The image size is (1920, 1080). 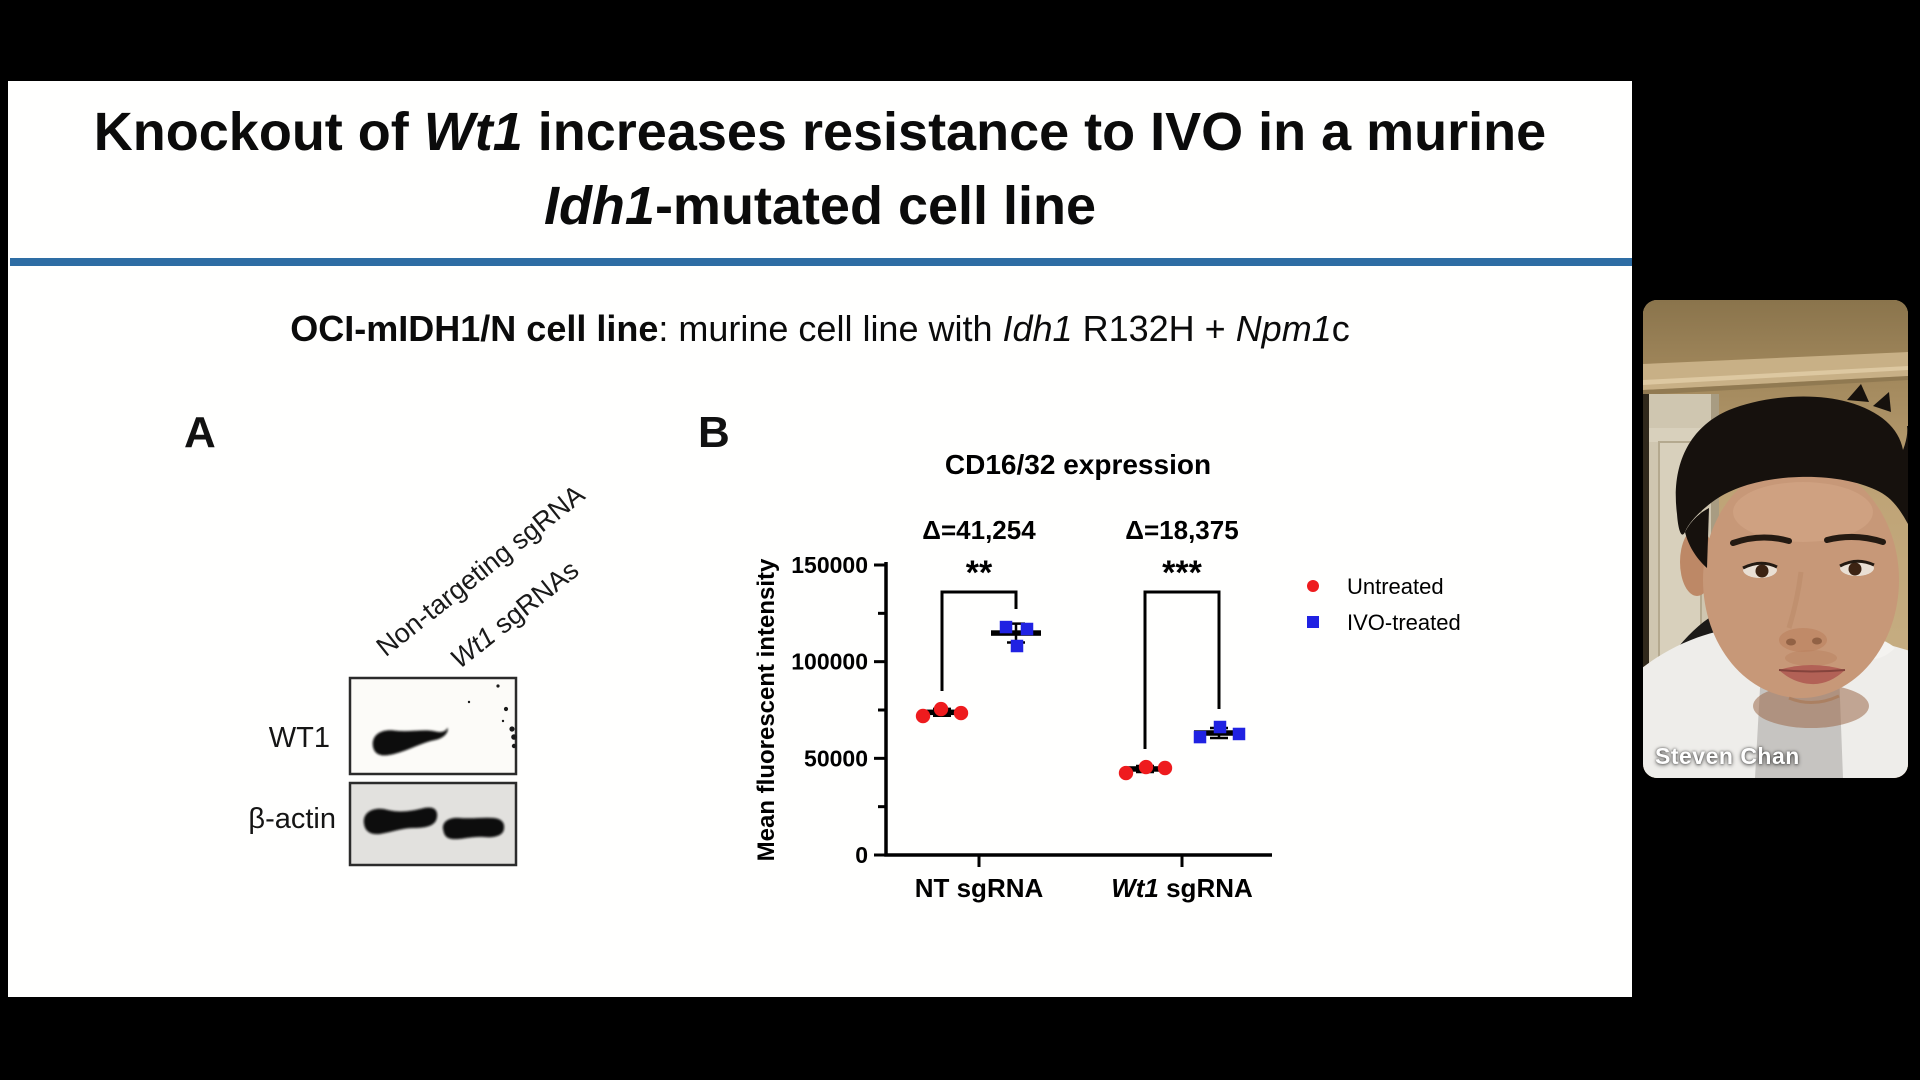 I want to click on blot-label-wt1: WT1, so click(x=299, y=738).